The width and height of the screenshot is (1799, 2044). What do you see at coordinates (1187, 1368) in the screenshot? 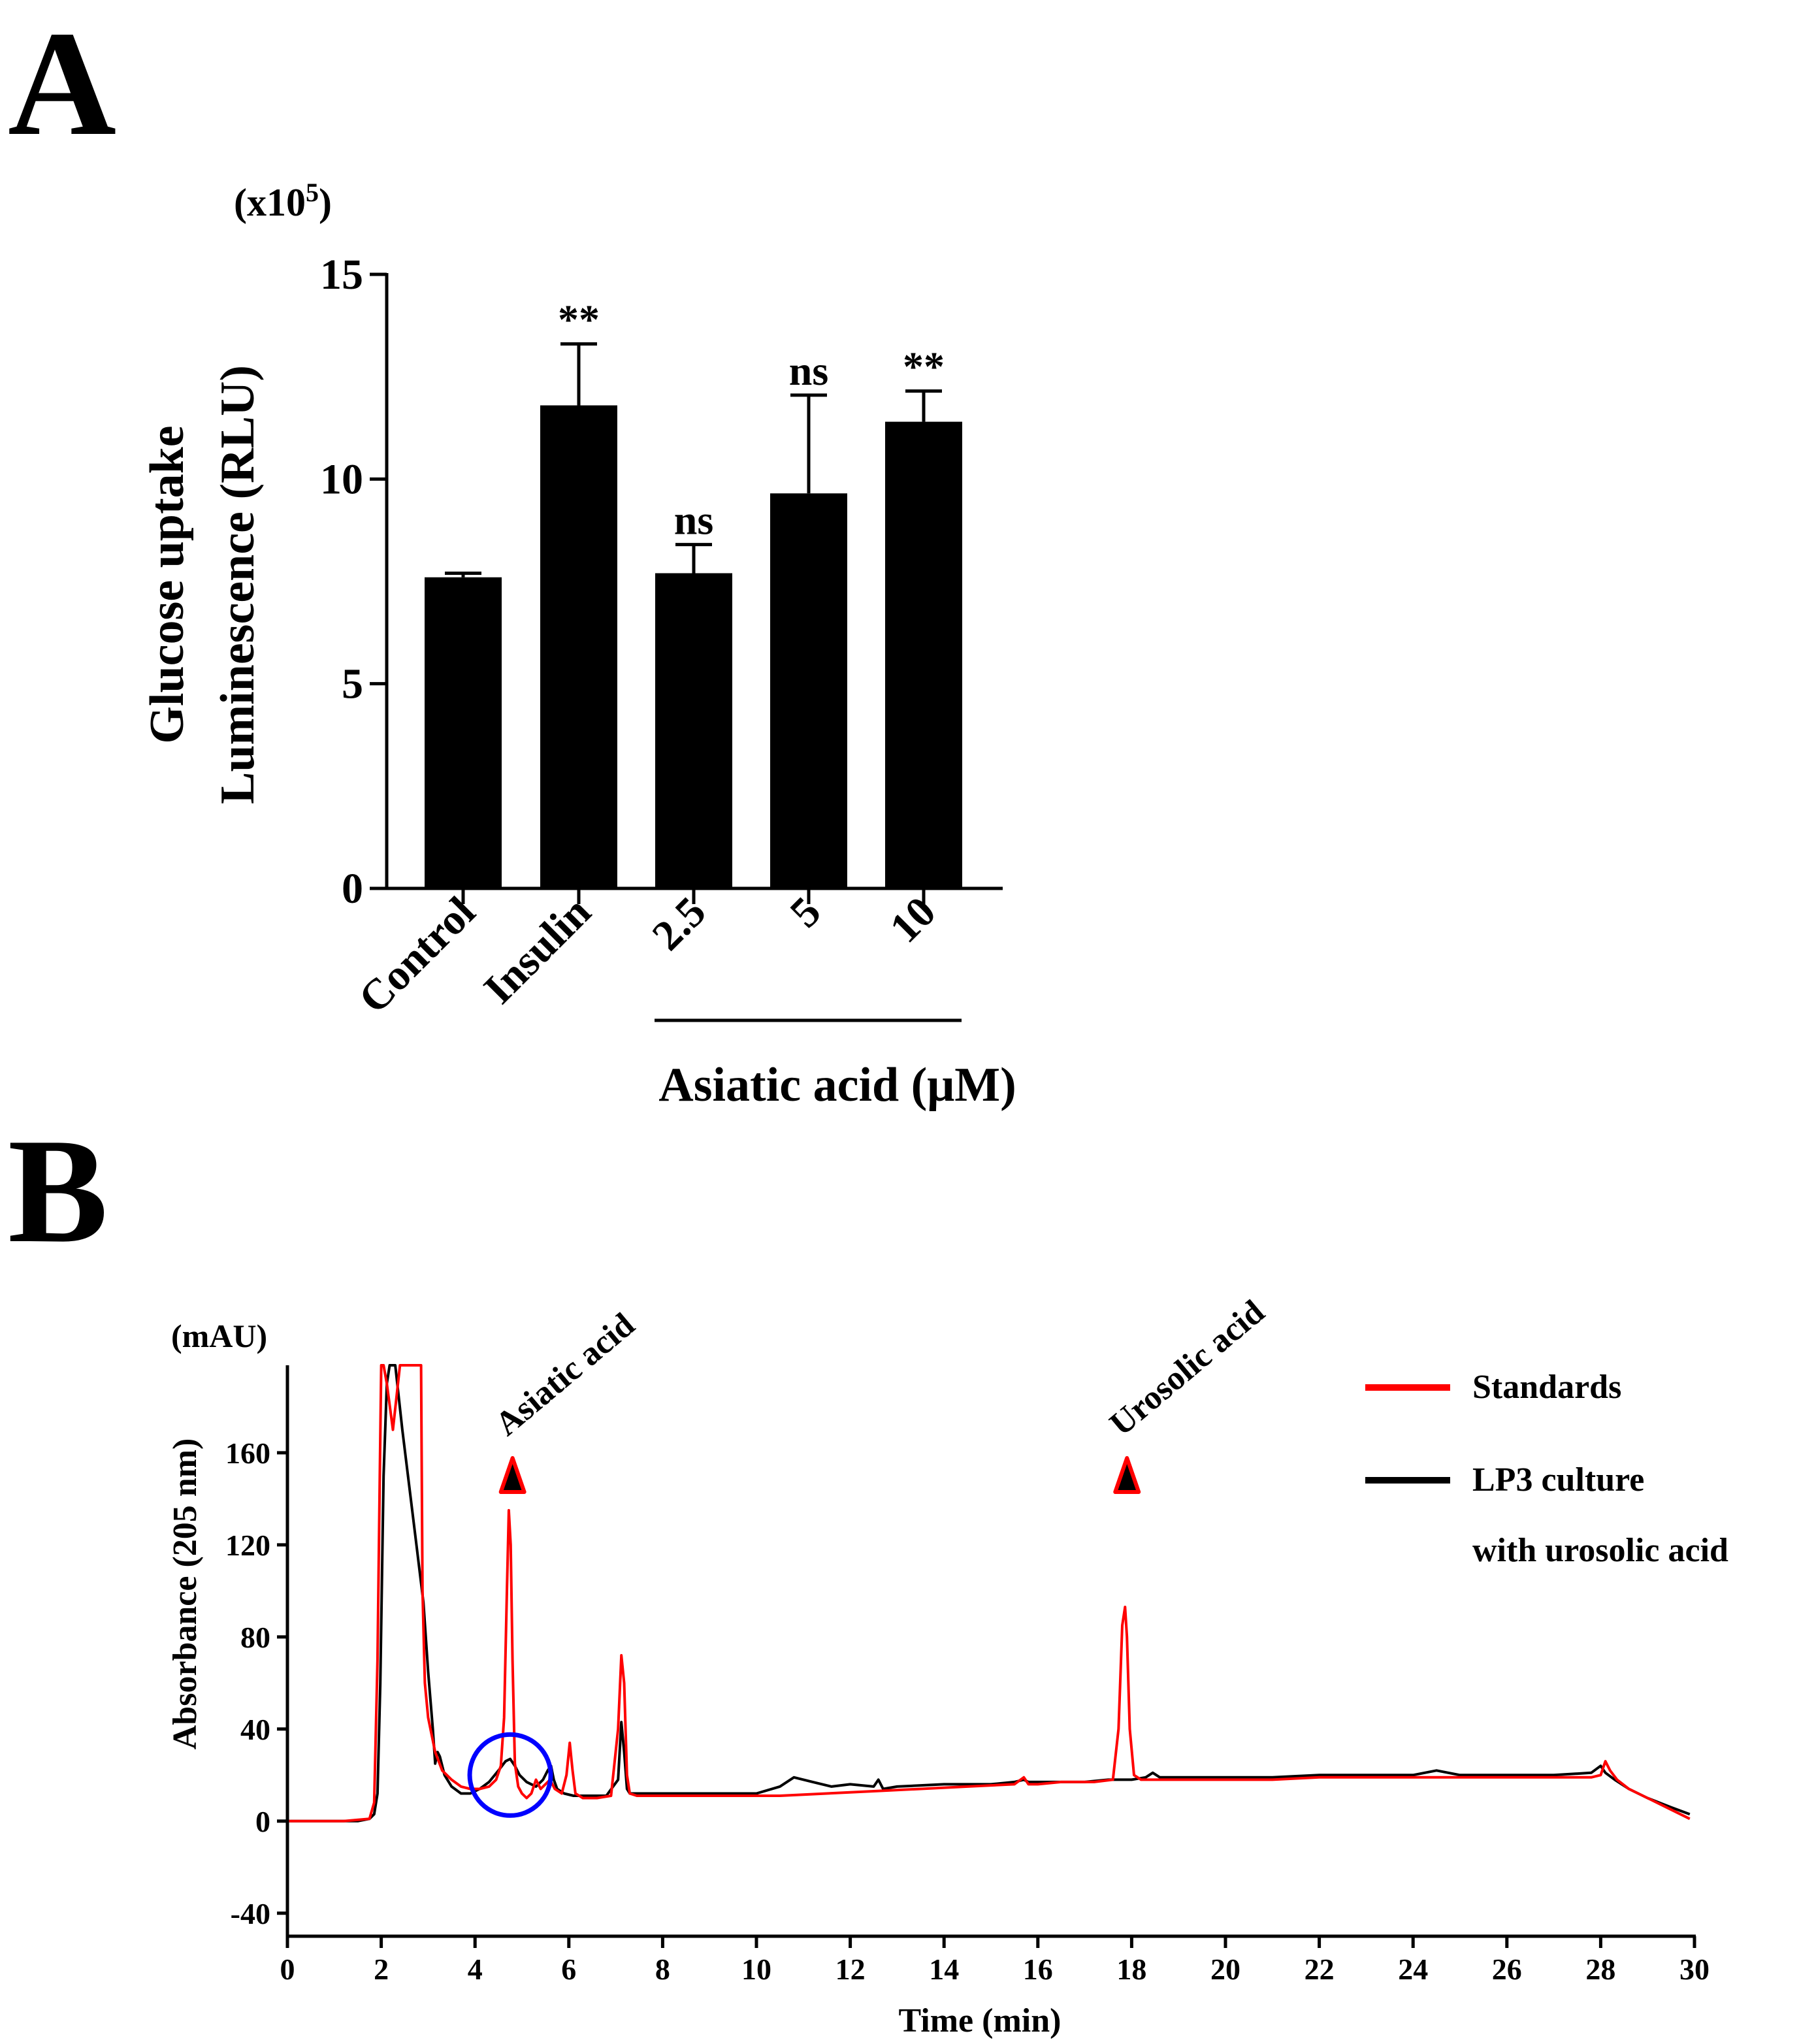
I see `peak-annotation-label: Urosolic acid` at bounding box center [1187, 1368].